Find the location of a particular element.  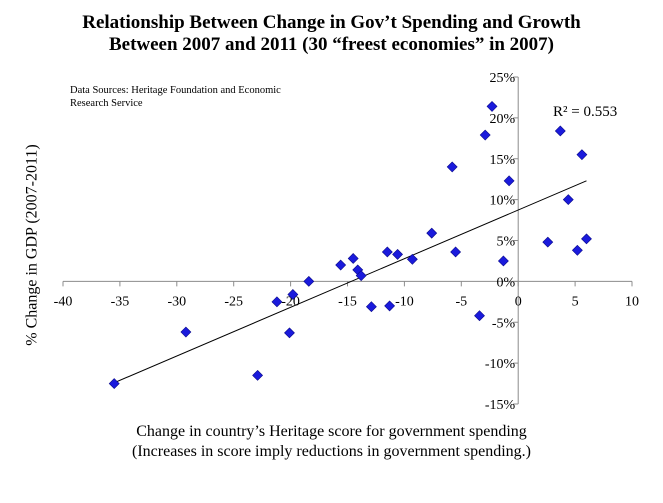

y-tick-label: 10% is located at coordinates (503, 201).